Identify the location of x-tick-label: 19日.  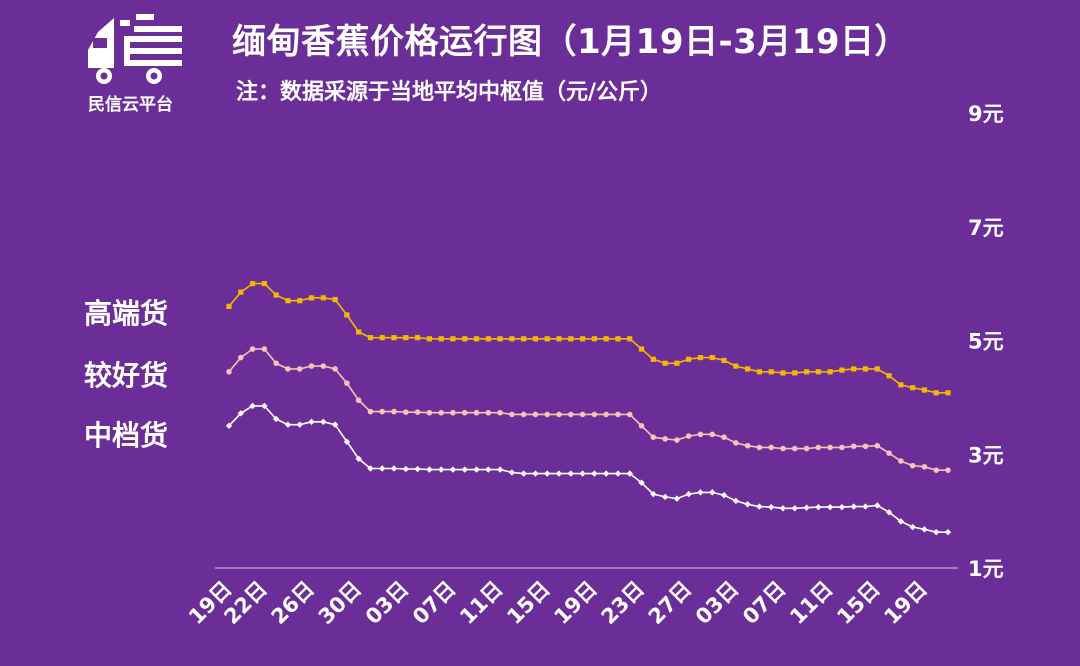
(905, 603).